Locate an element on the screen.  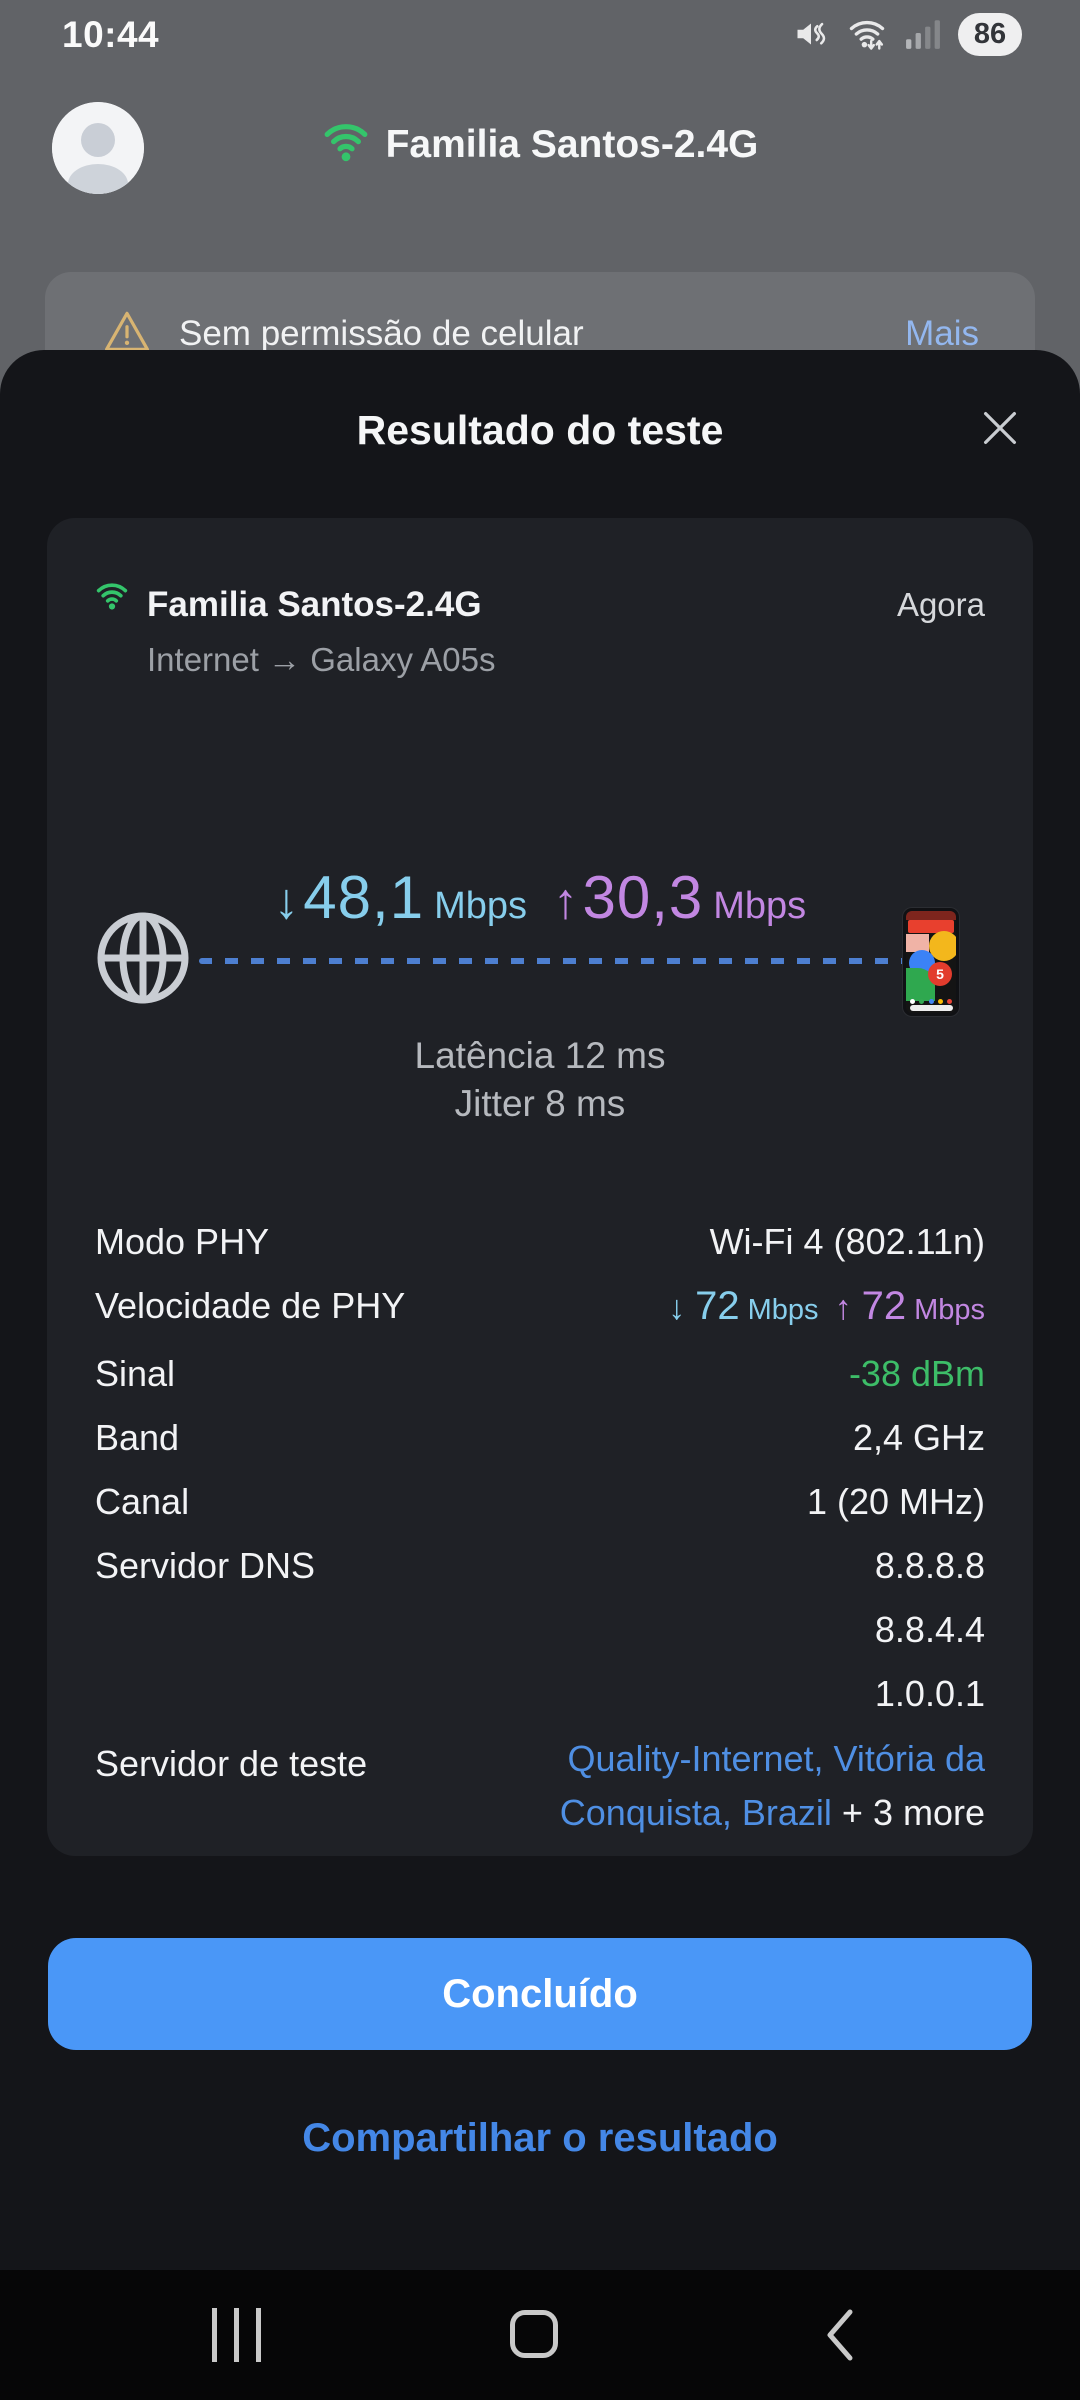
device-phone-image: 5 is located at coordinates (931, 962).